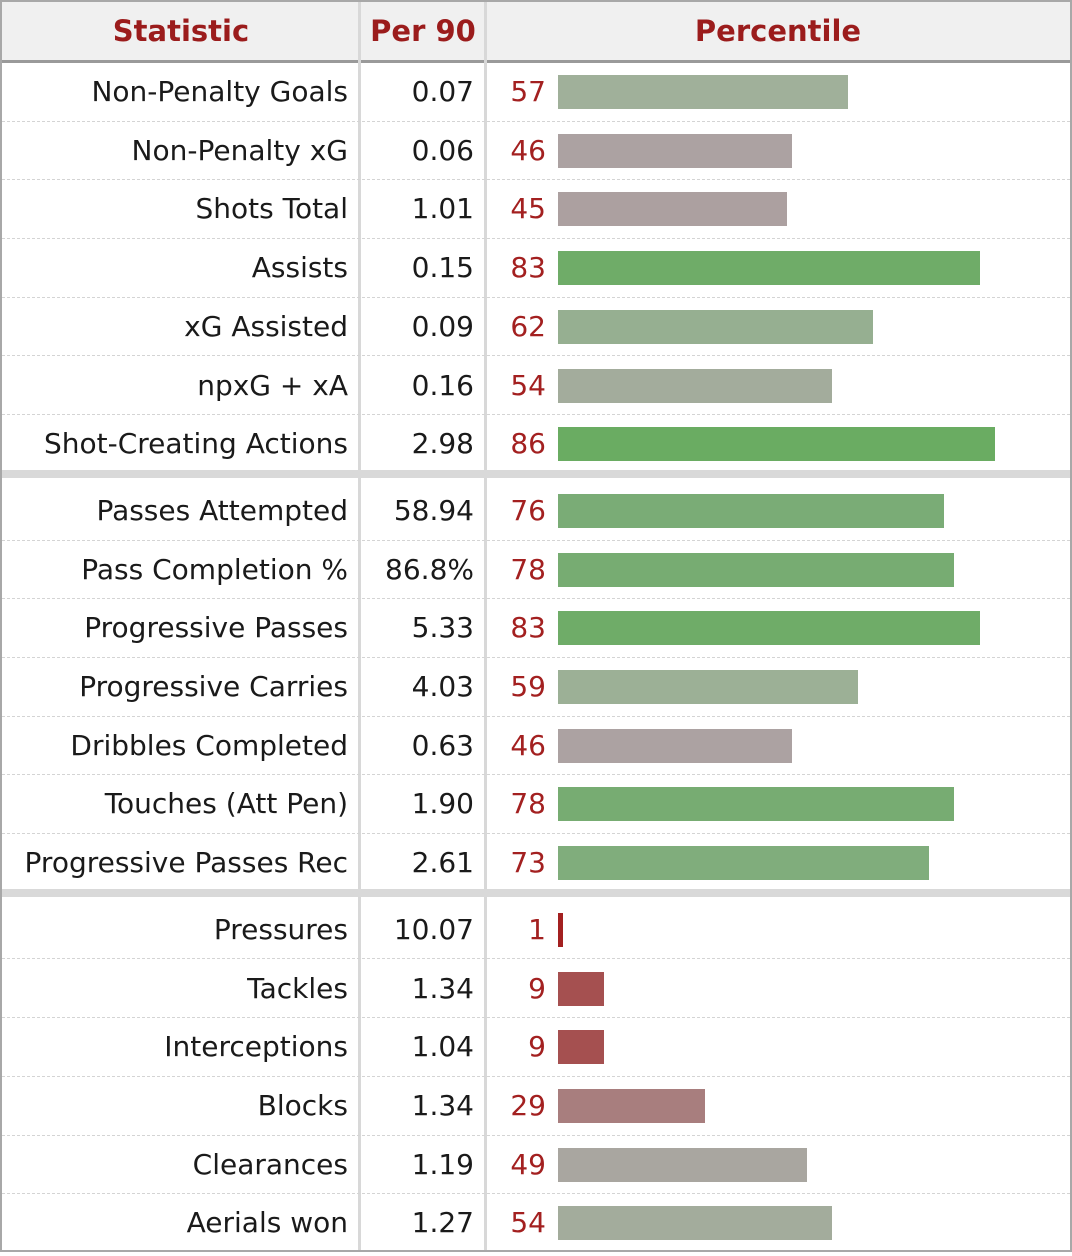 This screenshot has height=1256, width=1072. I want to click on percentile-value: 57, so click(528, 91).